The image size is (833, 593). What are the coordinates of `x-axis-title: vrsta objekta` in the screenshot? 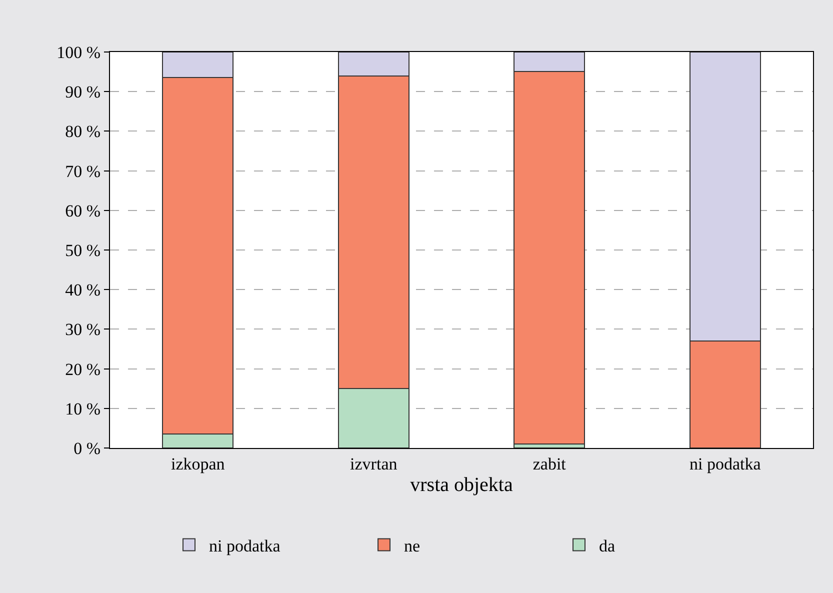 It's located at (461, 485).